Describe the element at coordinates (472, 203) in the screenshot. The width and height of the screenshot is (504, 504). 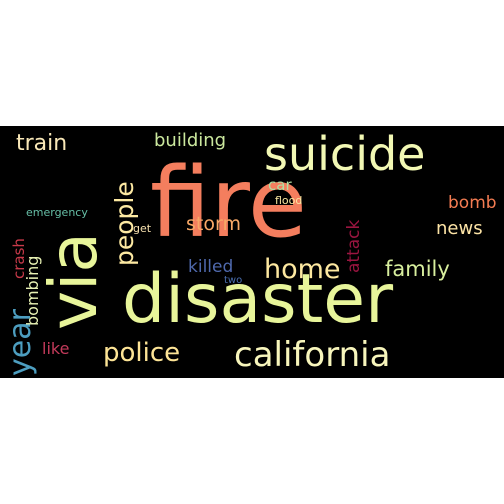
I see `word-bomb: bomb` at that location.